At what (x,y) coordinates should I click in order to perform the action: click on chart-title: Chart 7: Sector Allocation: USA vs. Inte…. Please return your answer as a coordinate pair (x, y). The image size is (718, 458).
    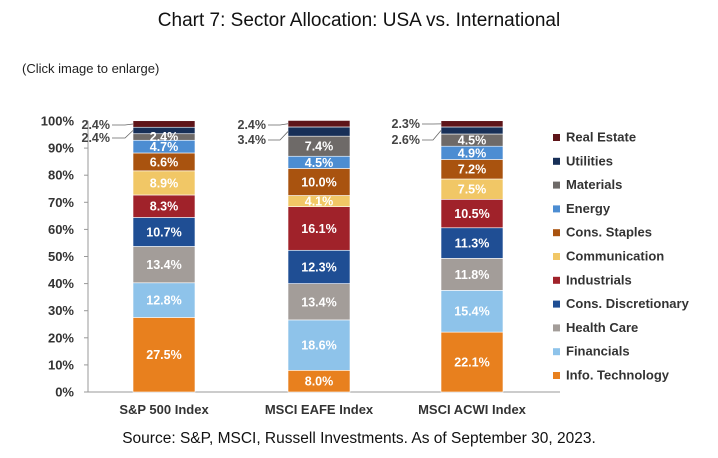
    Looking at the image, I should click on (359, 20).